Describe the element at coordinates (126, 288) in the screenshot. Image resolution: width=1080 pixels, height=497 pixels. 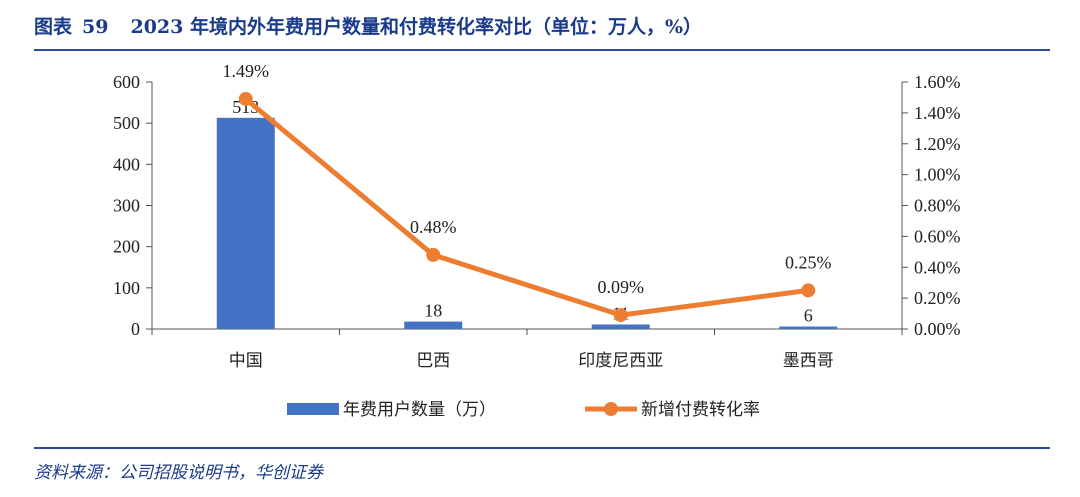
I see `y-left-tick-label: 100` at that location.